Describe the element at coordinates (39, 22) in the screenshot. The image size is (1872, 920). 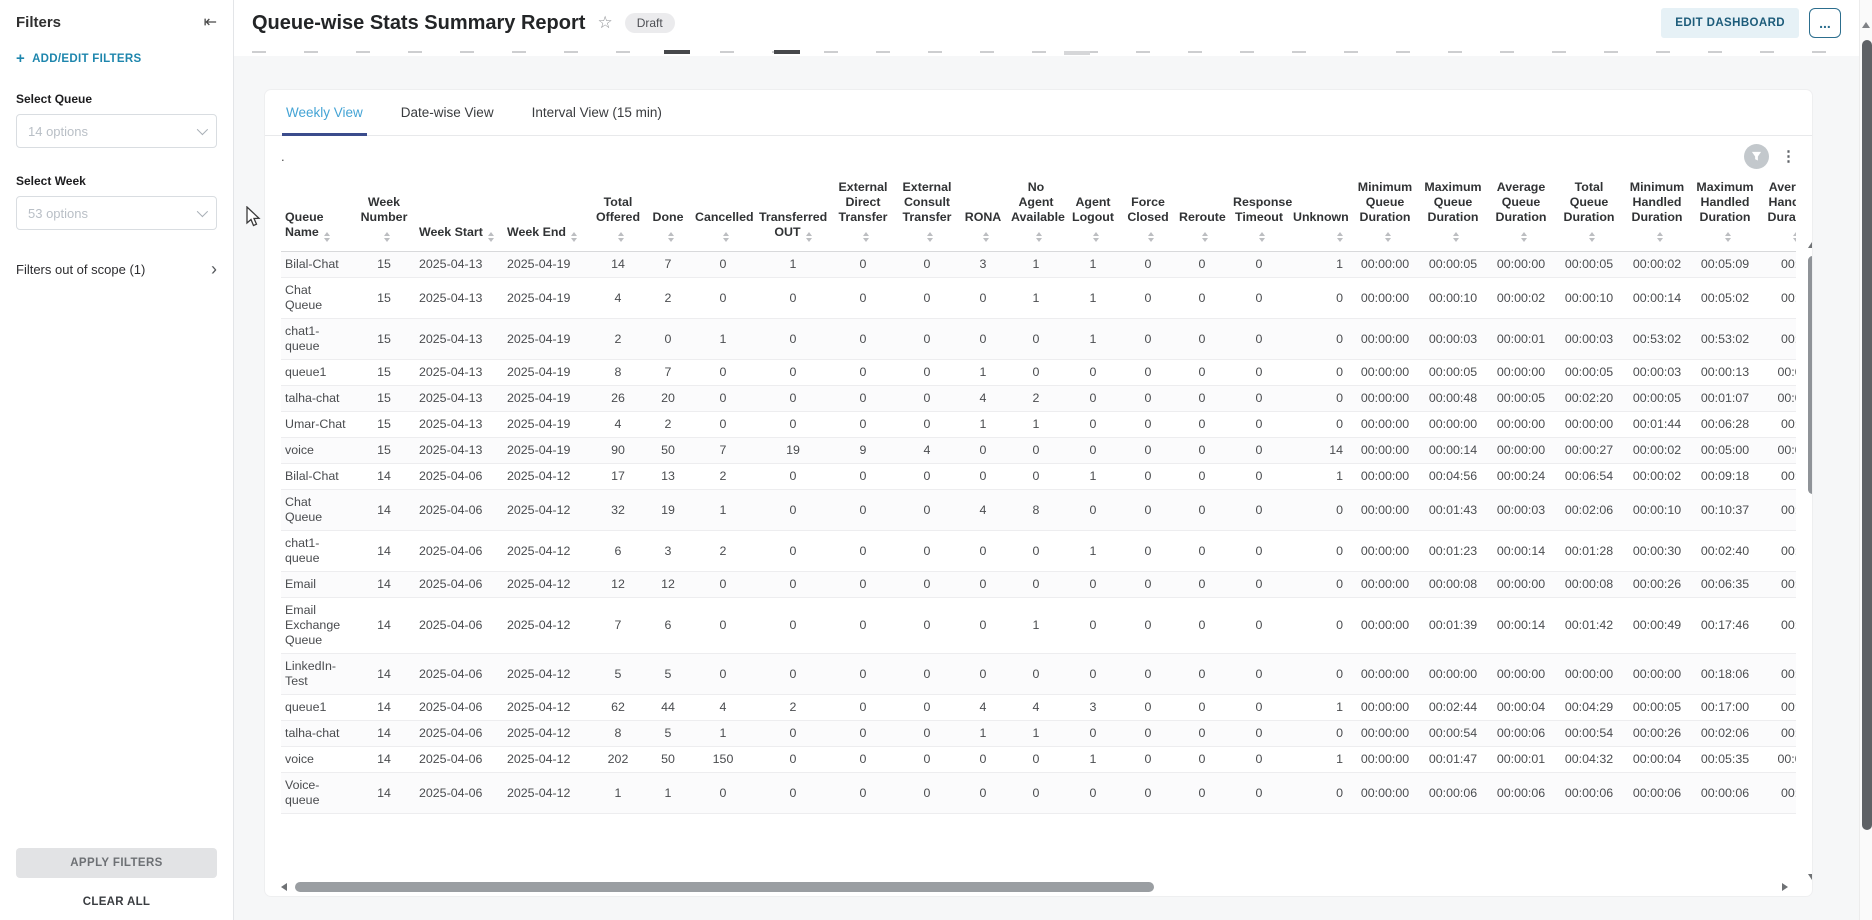
I see `filters-title: Filters` at that location.